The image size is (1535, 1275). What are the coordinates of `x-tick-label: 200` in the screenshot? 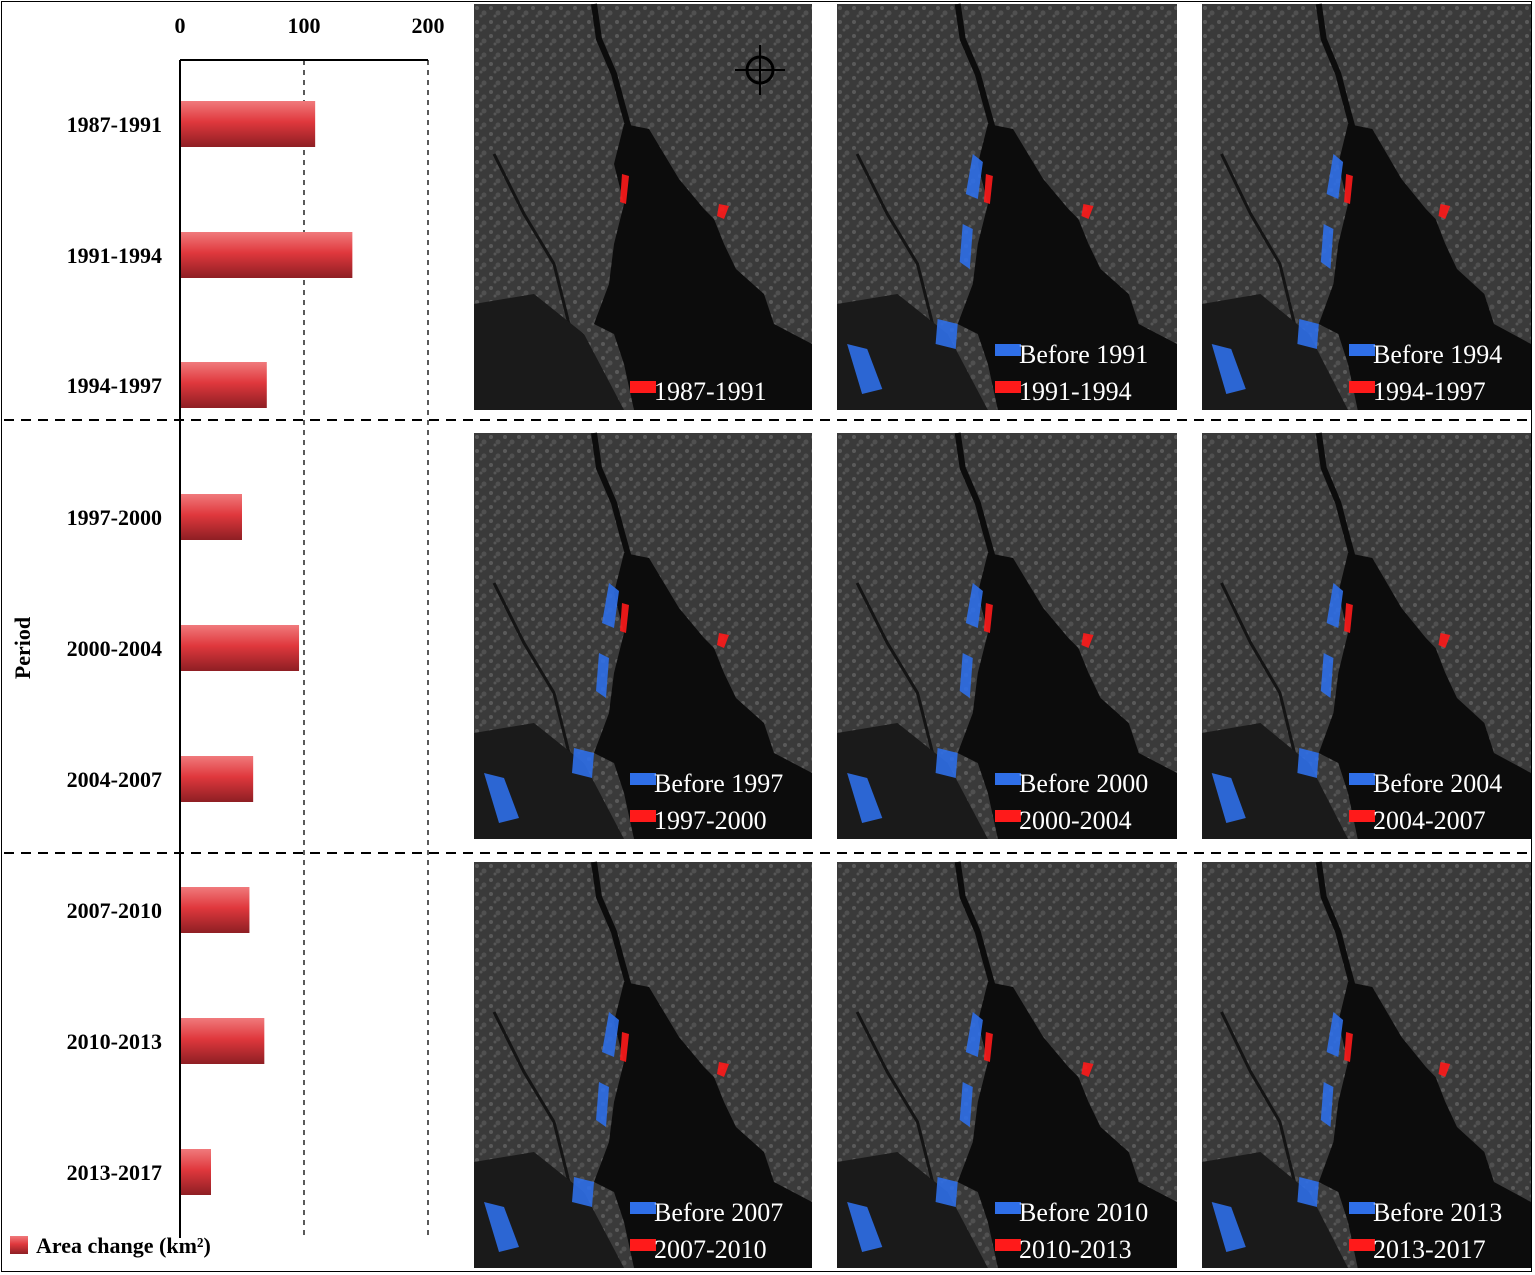 It's located at (428, 25).